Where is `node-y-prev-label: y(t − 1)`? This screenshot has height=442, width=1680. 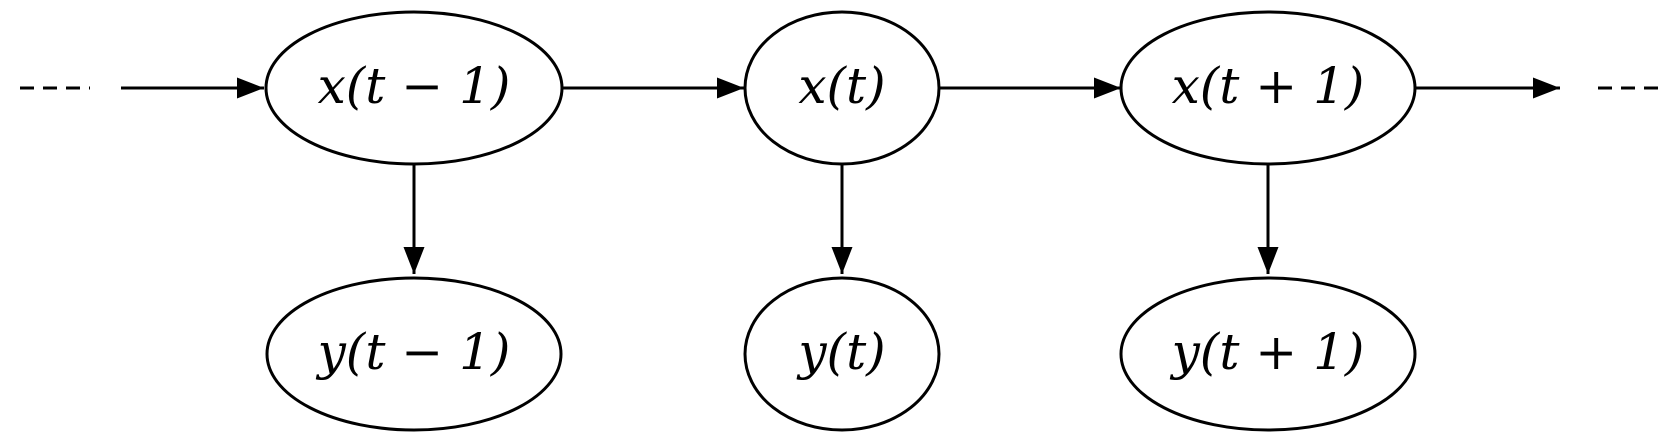 node-y-prev-label: y(t − 1) is located at coordinates (413, 352).